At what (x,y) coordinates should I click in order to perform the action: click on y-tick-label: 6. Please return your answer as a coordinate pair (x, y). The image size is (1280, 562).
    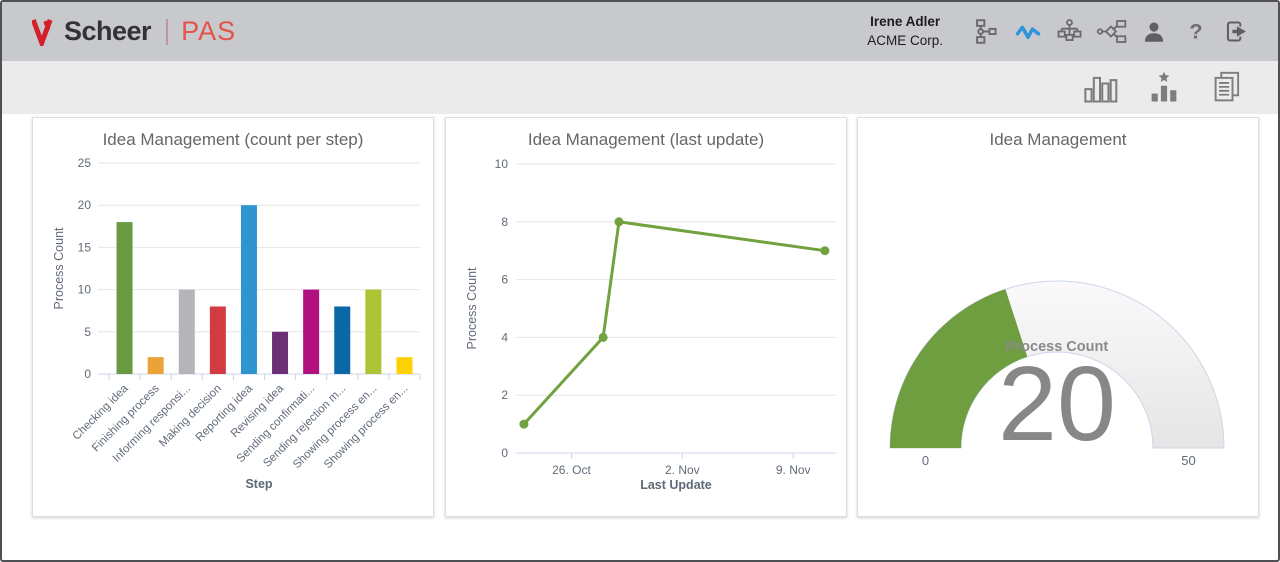
    Looking at the image, I should click on (504, 280).